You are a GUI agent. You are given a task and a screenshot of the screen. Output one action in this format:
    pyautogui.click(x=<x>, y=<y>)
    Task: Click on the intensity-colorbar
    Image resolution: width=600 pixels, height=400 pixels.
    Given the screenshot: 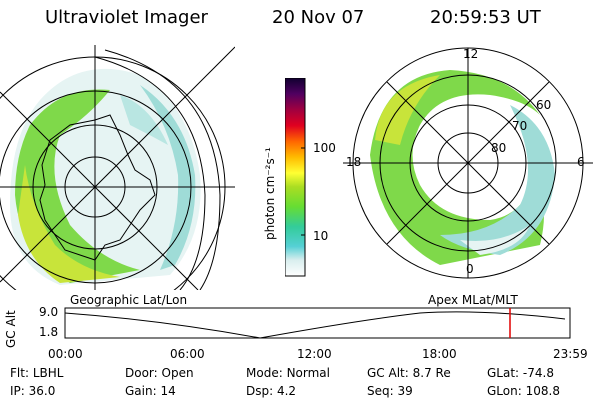 What is the action you would take?
    pyautogui.click(x=295, y=177)
    